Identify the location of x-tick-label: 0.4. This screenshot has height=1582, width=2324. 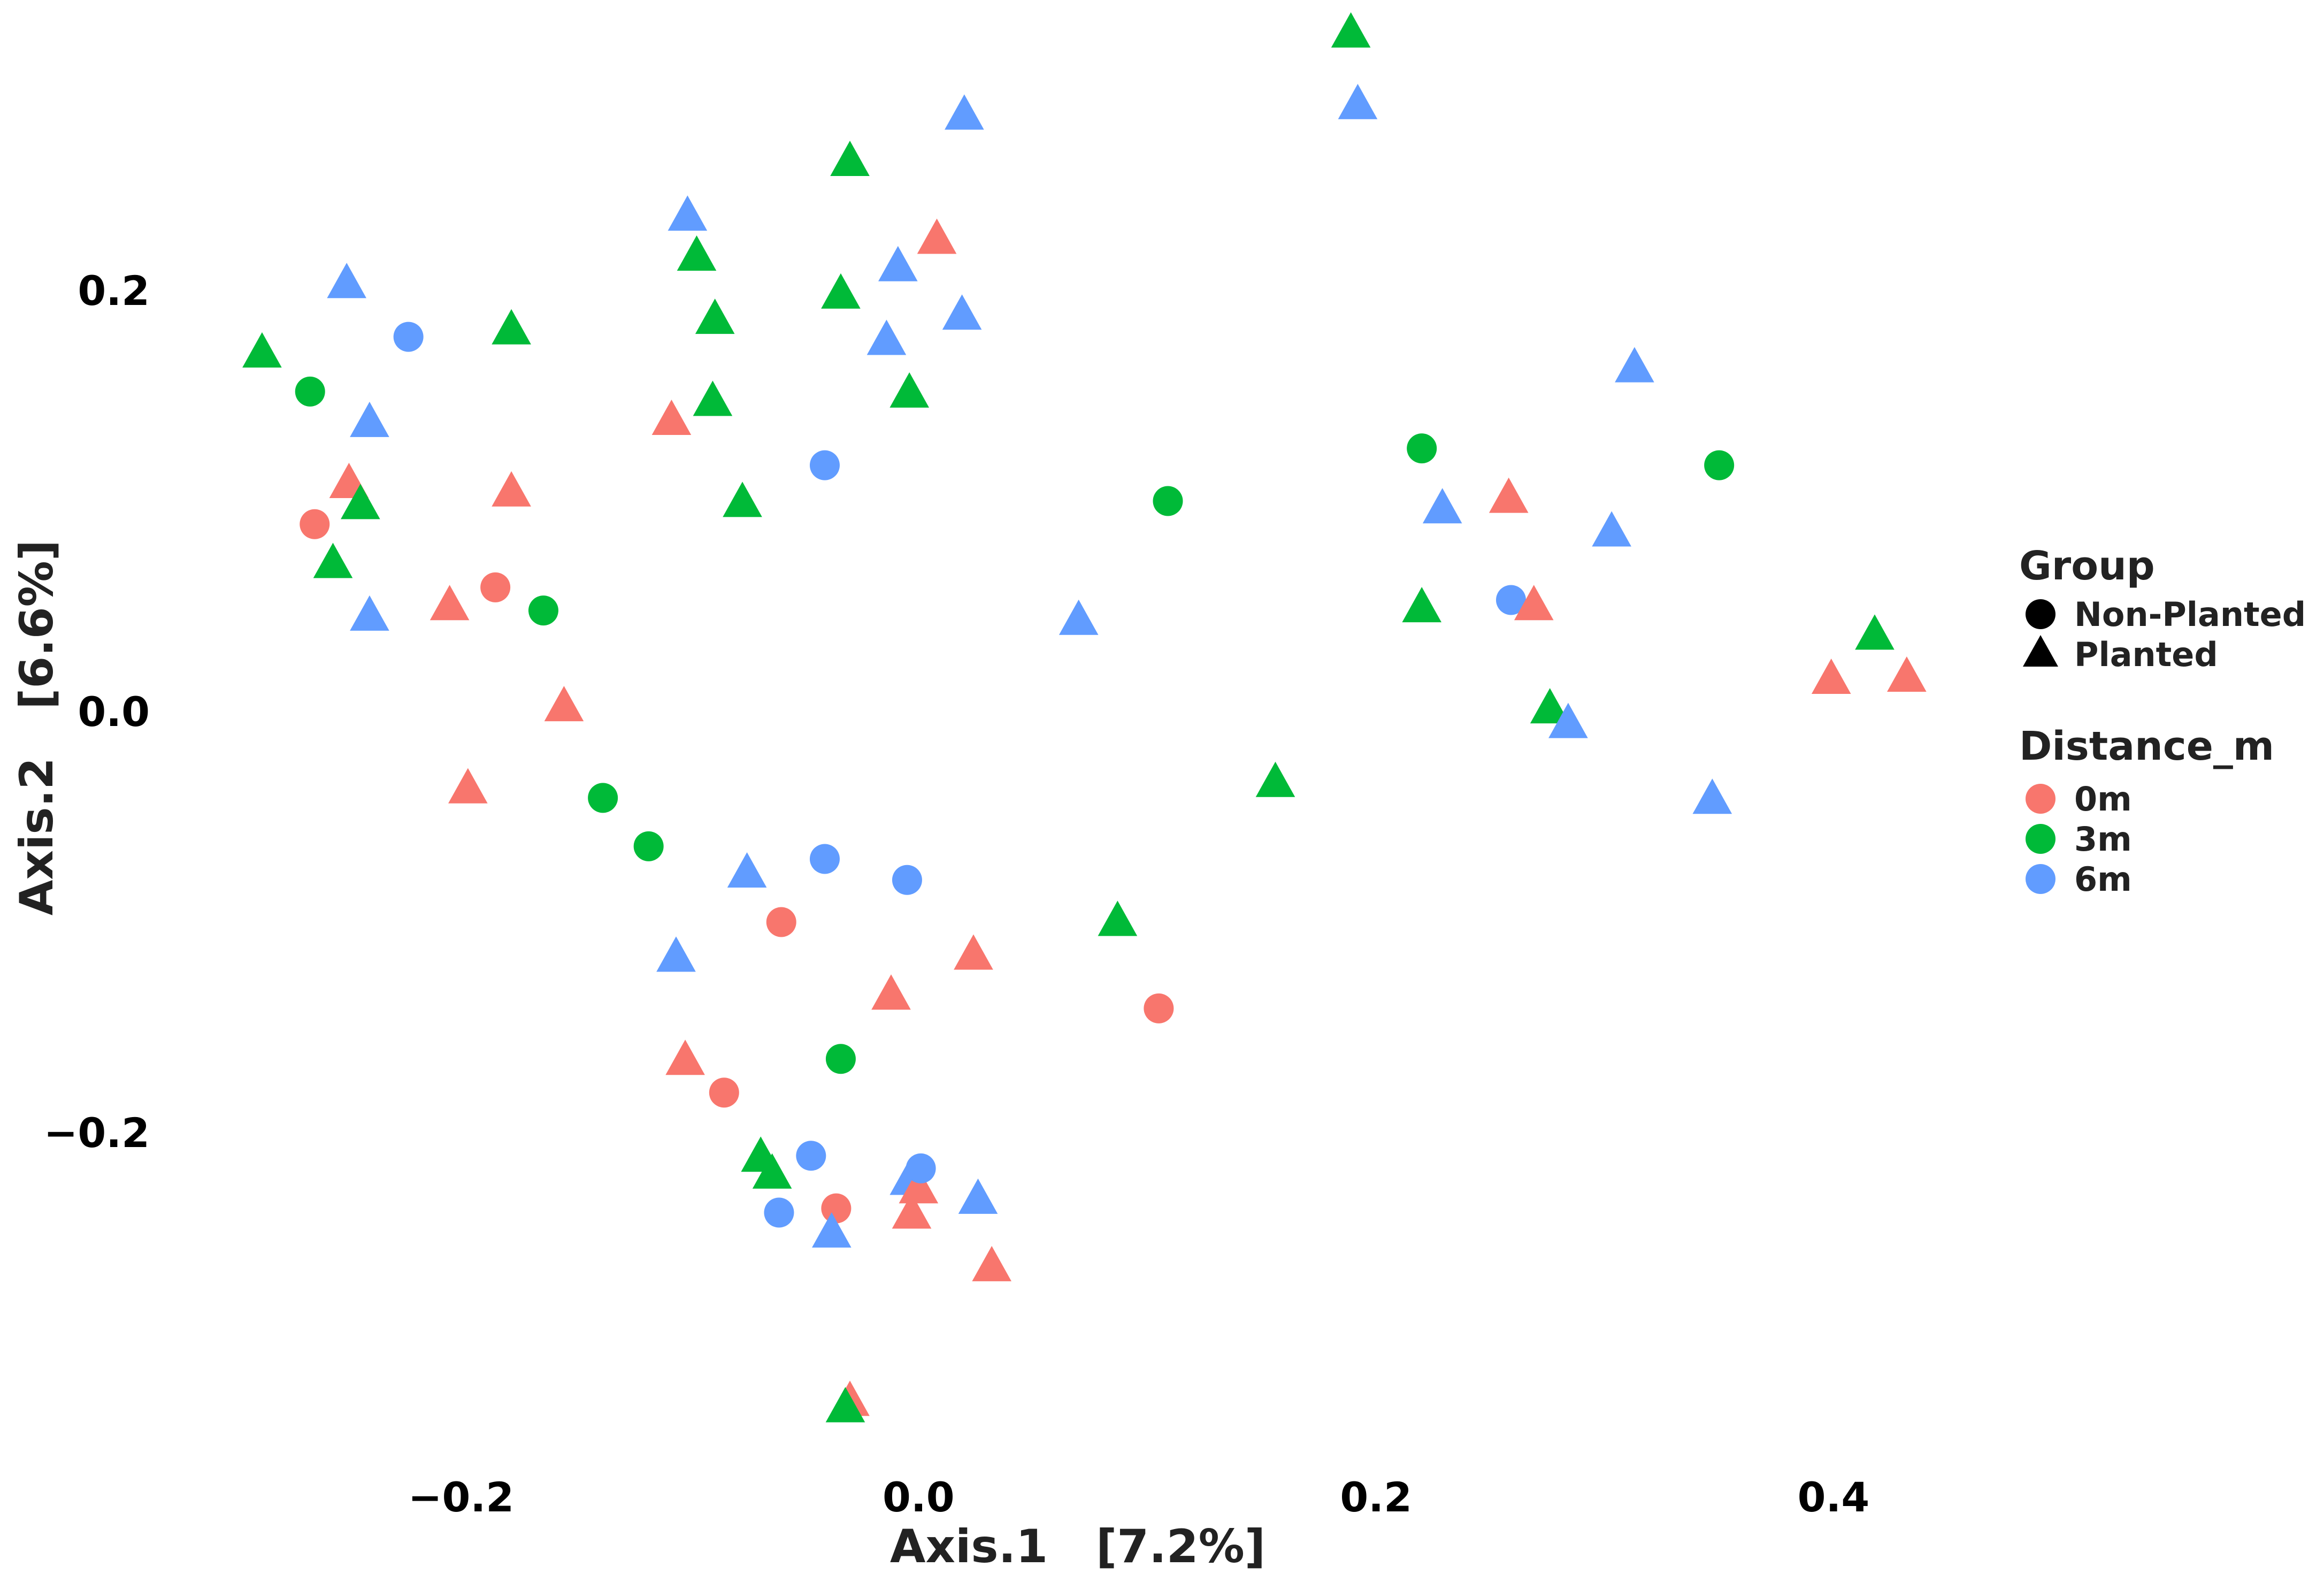
(1834, 1497).